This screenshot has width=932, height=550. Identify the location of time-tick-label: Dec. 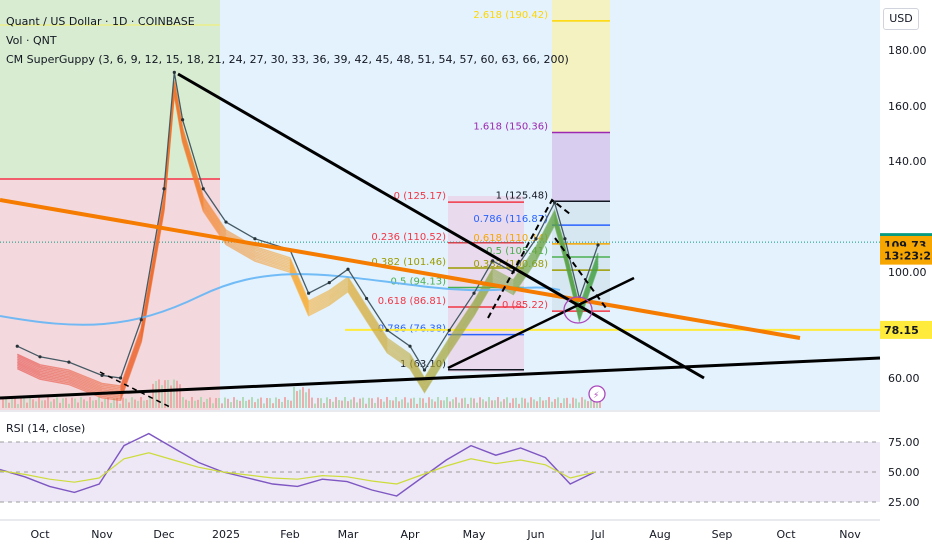
(163, 534).